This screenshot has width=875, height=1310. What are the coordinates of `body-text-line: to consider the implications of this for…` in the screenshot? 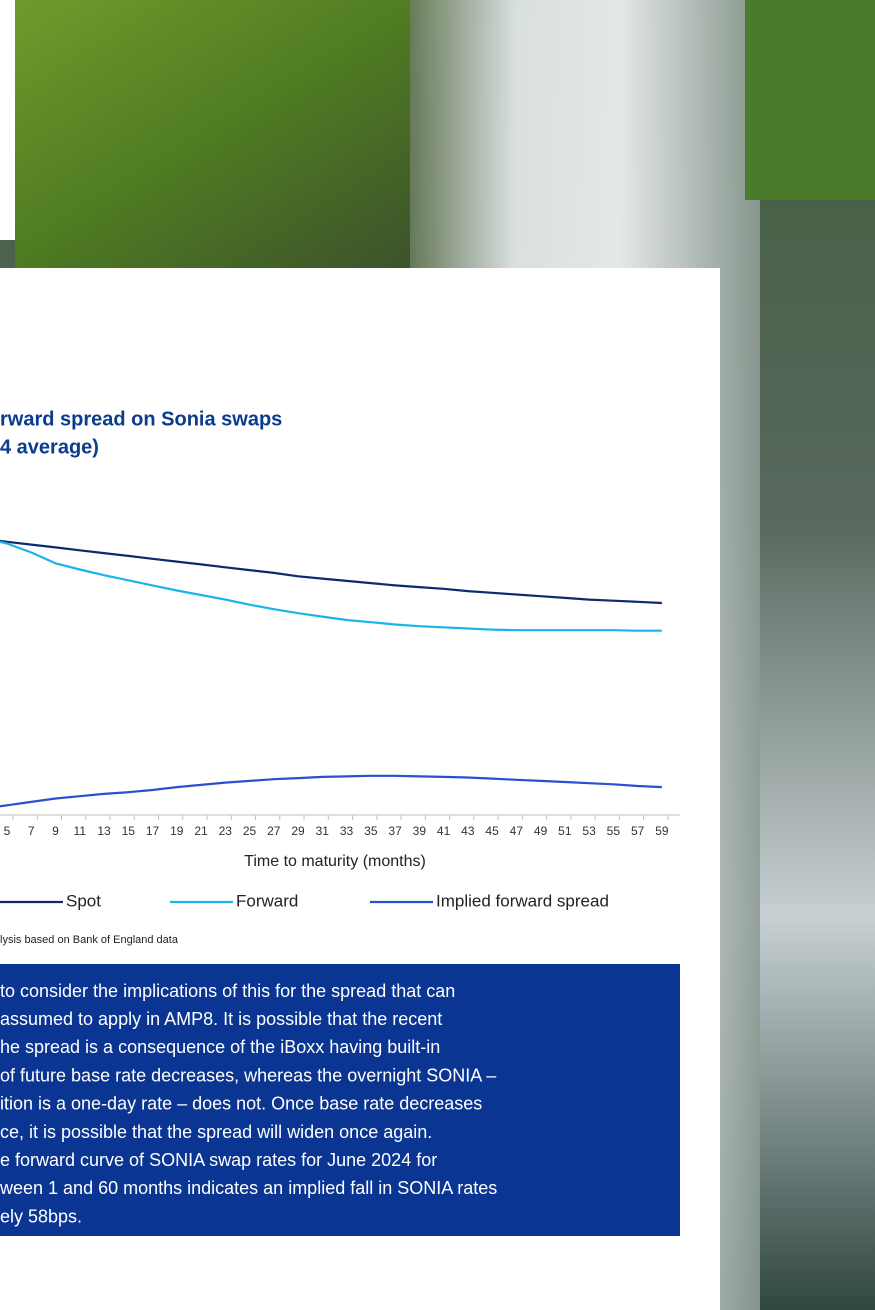 It's located at (227, 991).